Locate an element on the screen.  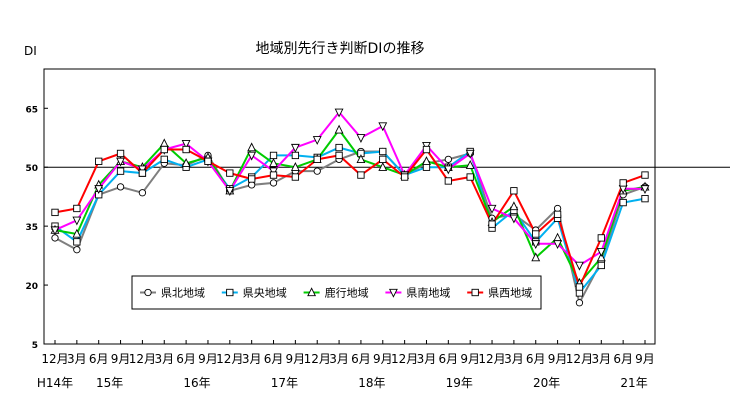
year-label: 17年 is located at coordinates (284, 383).